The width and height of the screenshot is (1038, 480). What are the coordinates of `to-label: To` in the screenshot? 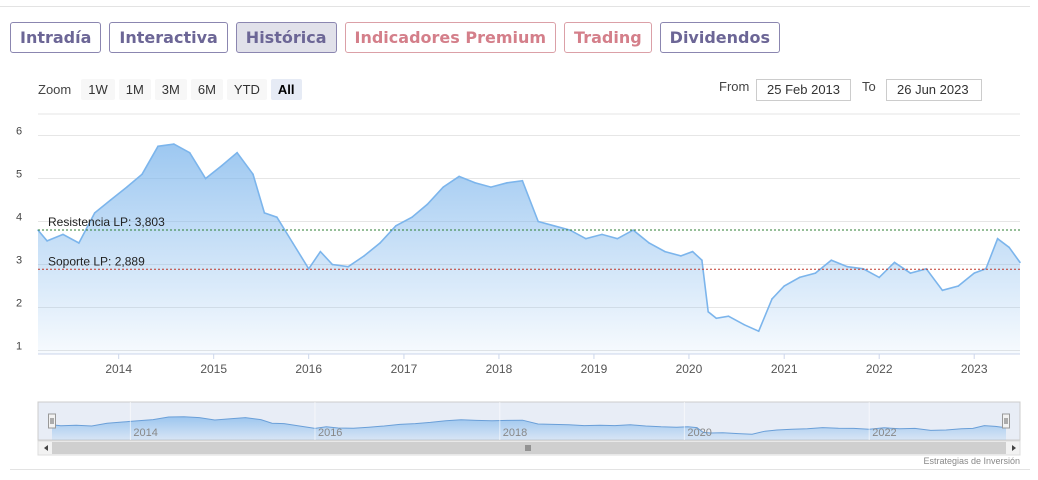 It's located at (869, 86).